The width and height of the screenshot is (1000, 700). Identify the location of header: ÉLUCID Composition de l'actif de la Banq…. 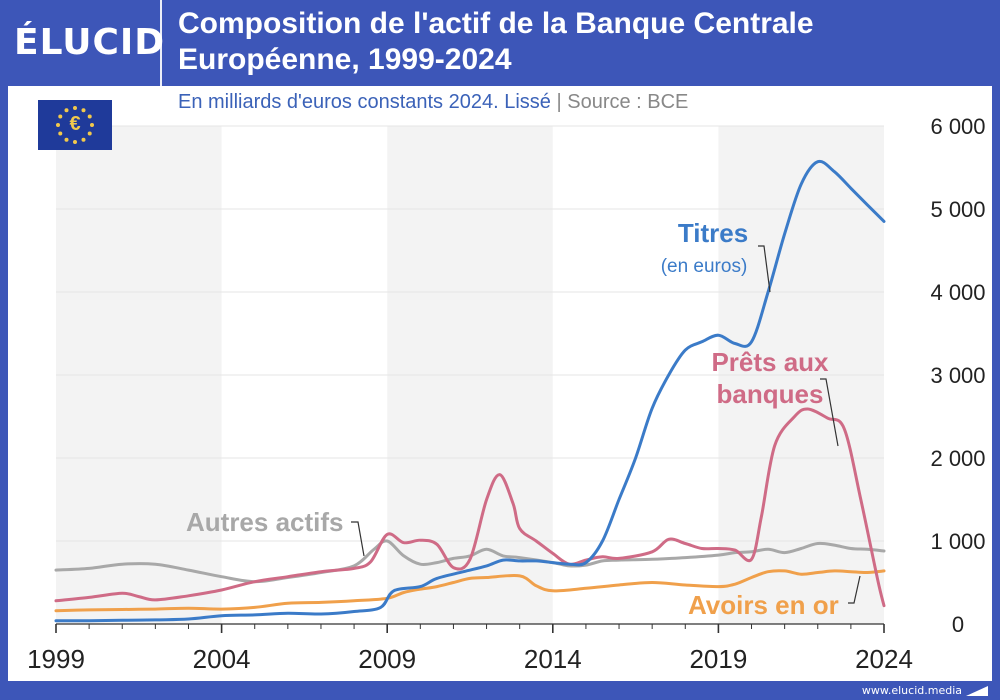
(500, 43).